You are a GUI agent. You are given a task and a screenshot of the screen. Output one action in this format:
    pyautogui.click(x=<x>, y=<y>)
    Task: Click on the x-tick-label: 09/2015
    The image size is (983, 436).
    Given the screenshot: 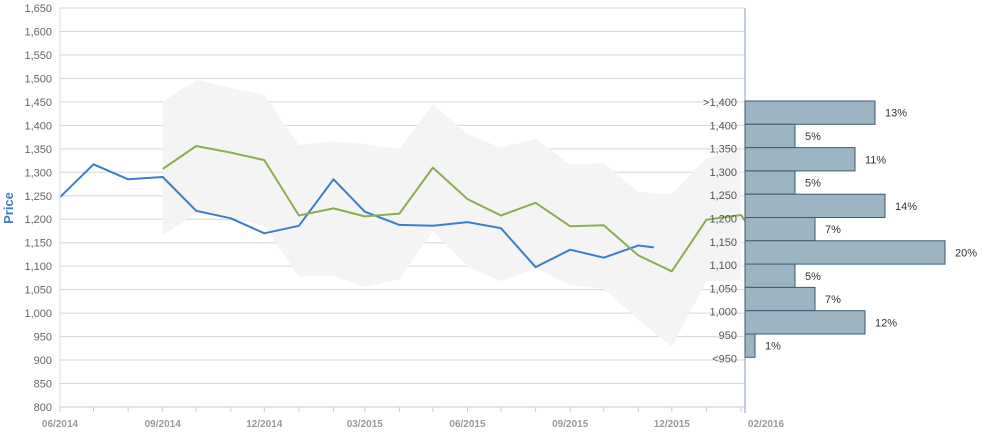 What is the action you would take?
    pyautogui.click(x=570, y=424)
    